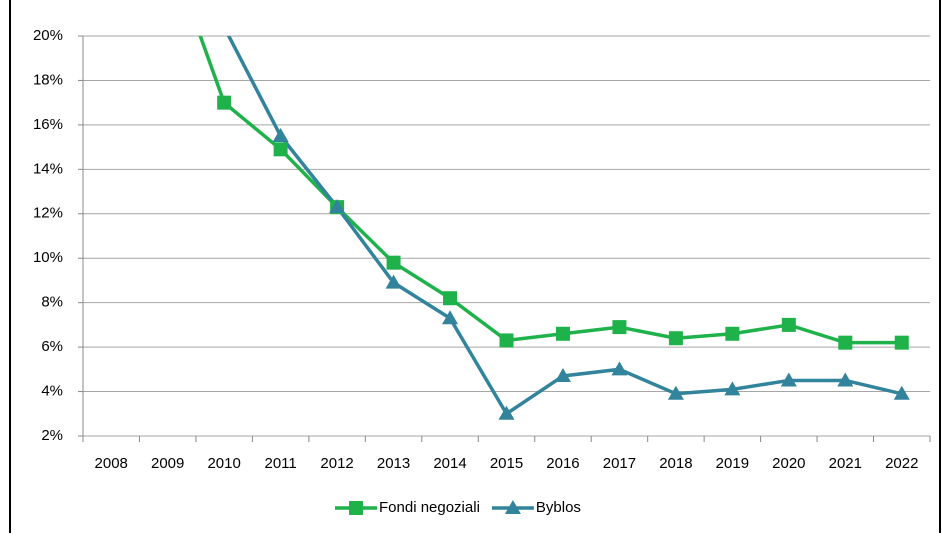 Image resolution: width=942 pixels, height=538 pixels. I want to click on y-tick-label: 16%, so click(48, 124).